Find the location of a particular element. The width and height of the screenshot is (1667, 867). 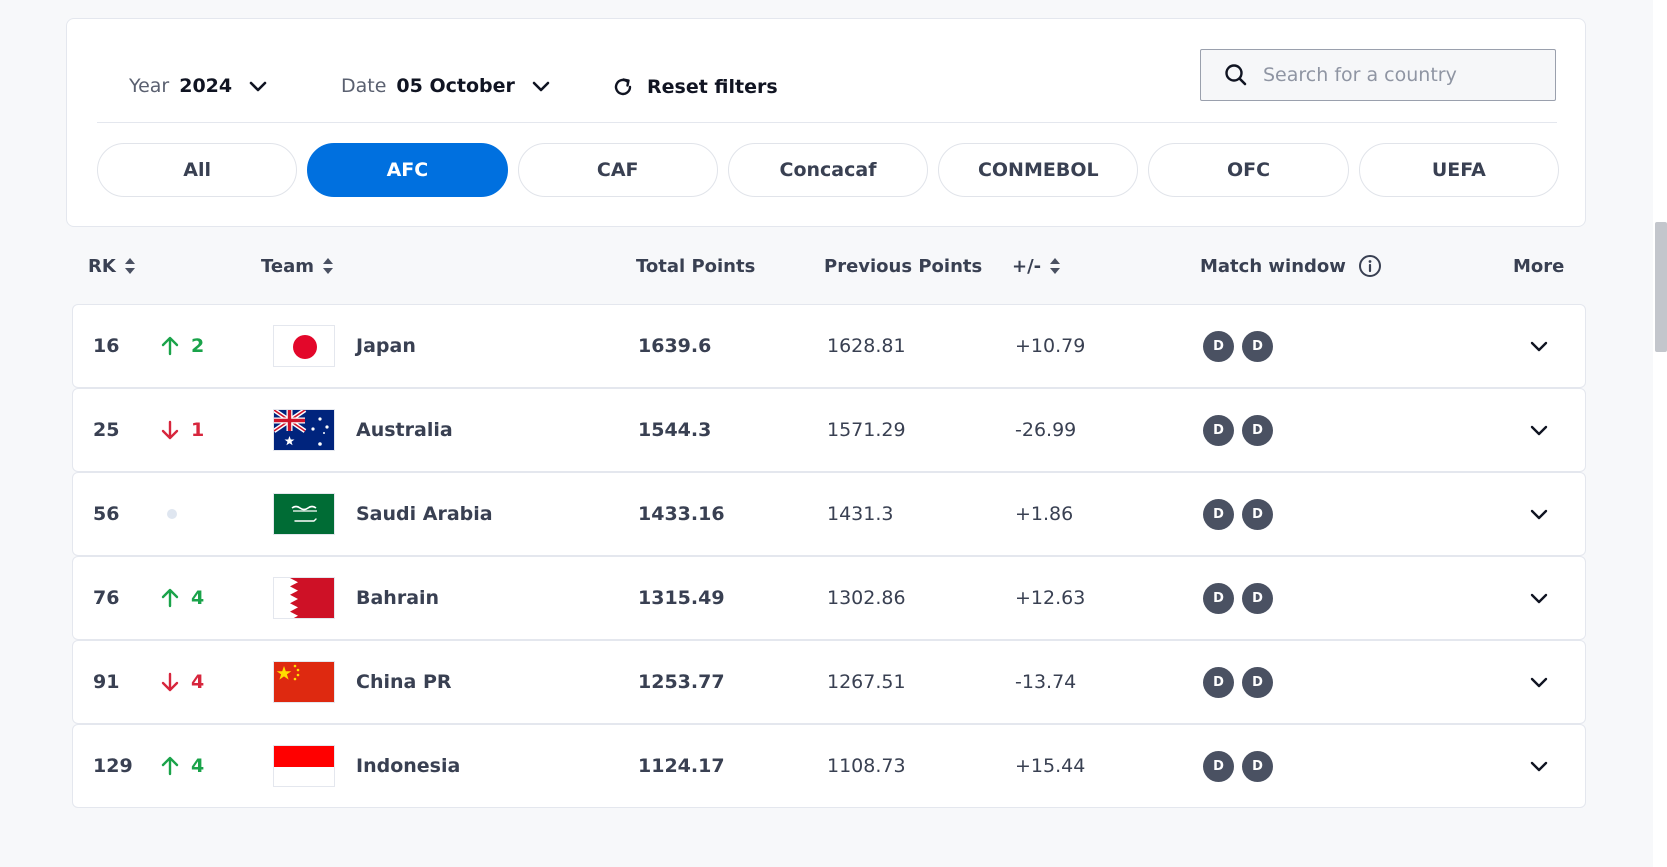

year-dropdown: Year 2024 is located at coordinates (198, 86).